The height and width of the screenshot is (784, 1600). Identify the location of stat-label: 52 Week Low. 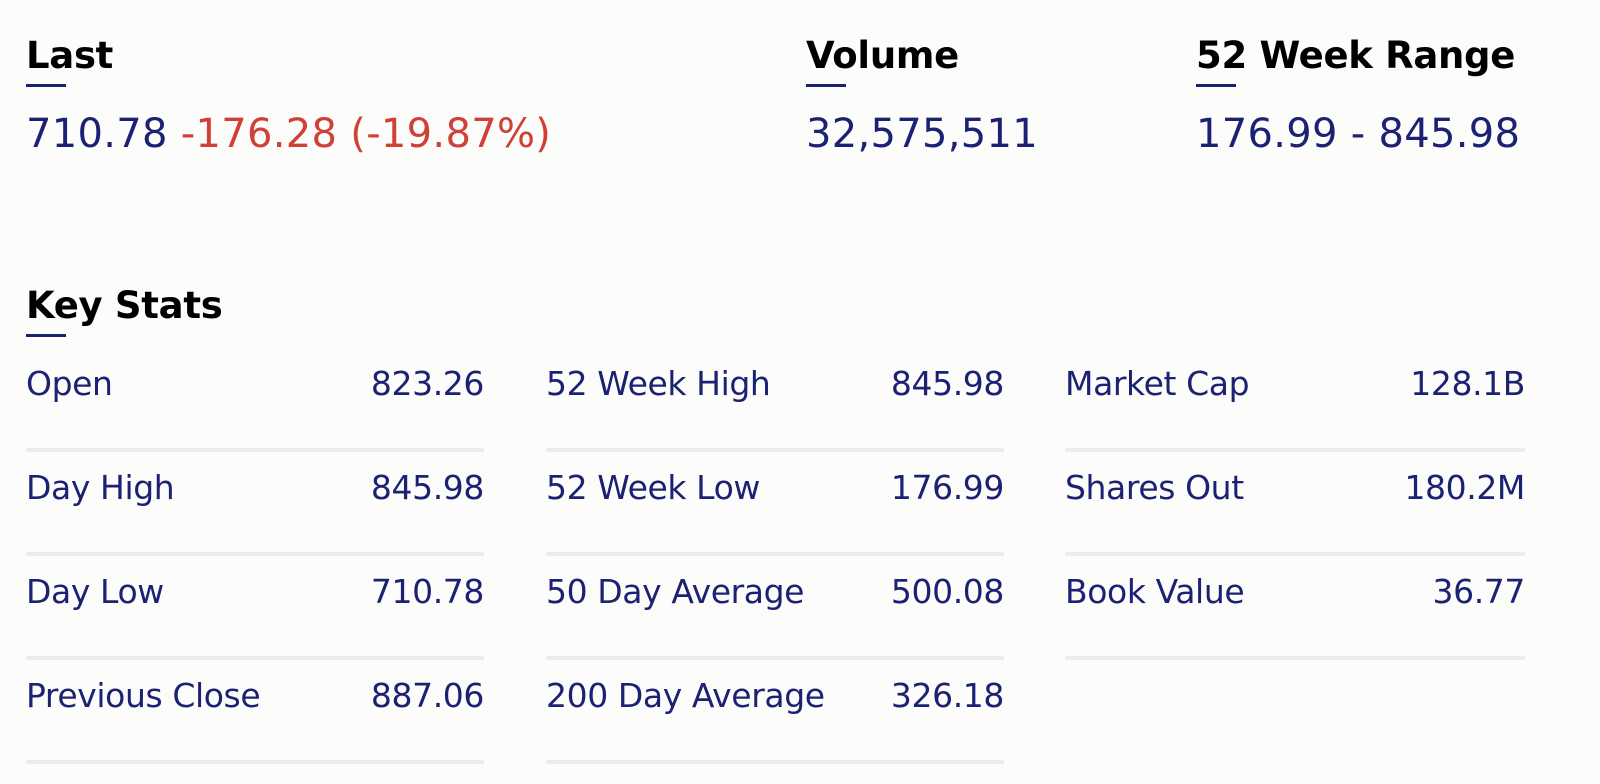
(653, 487).